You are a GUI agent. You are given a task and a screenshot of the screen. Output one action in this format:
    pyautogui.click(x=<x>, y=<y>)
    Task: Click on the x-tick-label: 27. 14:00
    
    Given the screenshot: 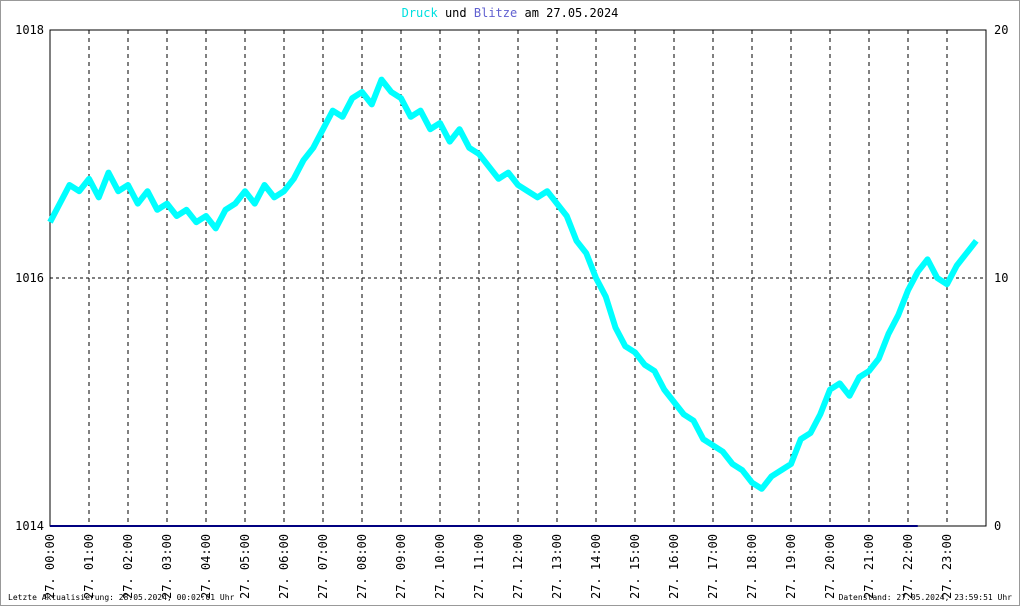 What is the action you would take?
    pyautogui.click(x=596, y=566)
    